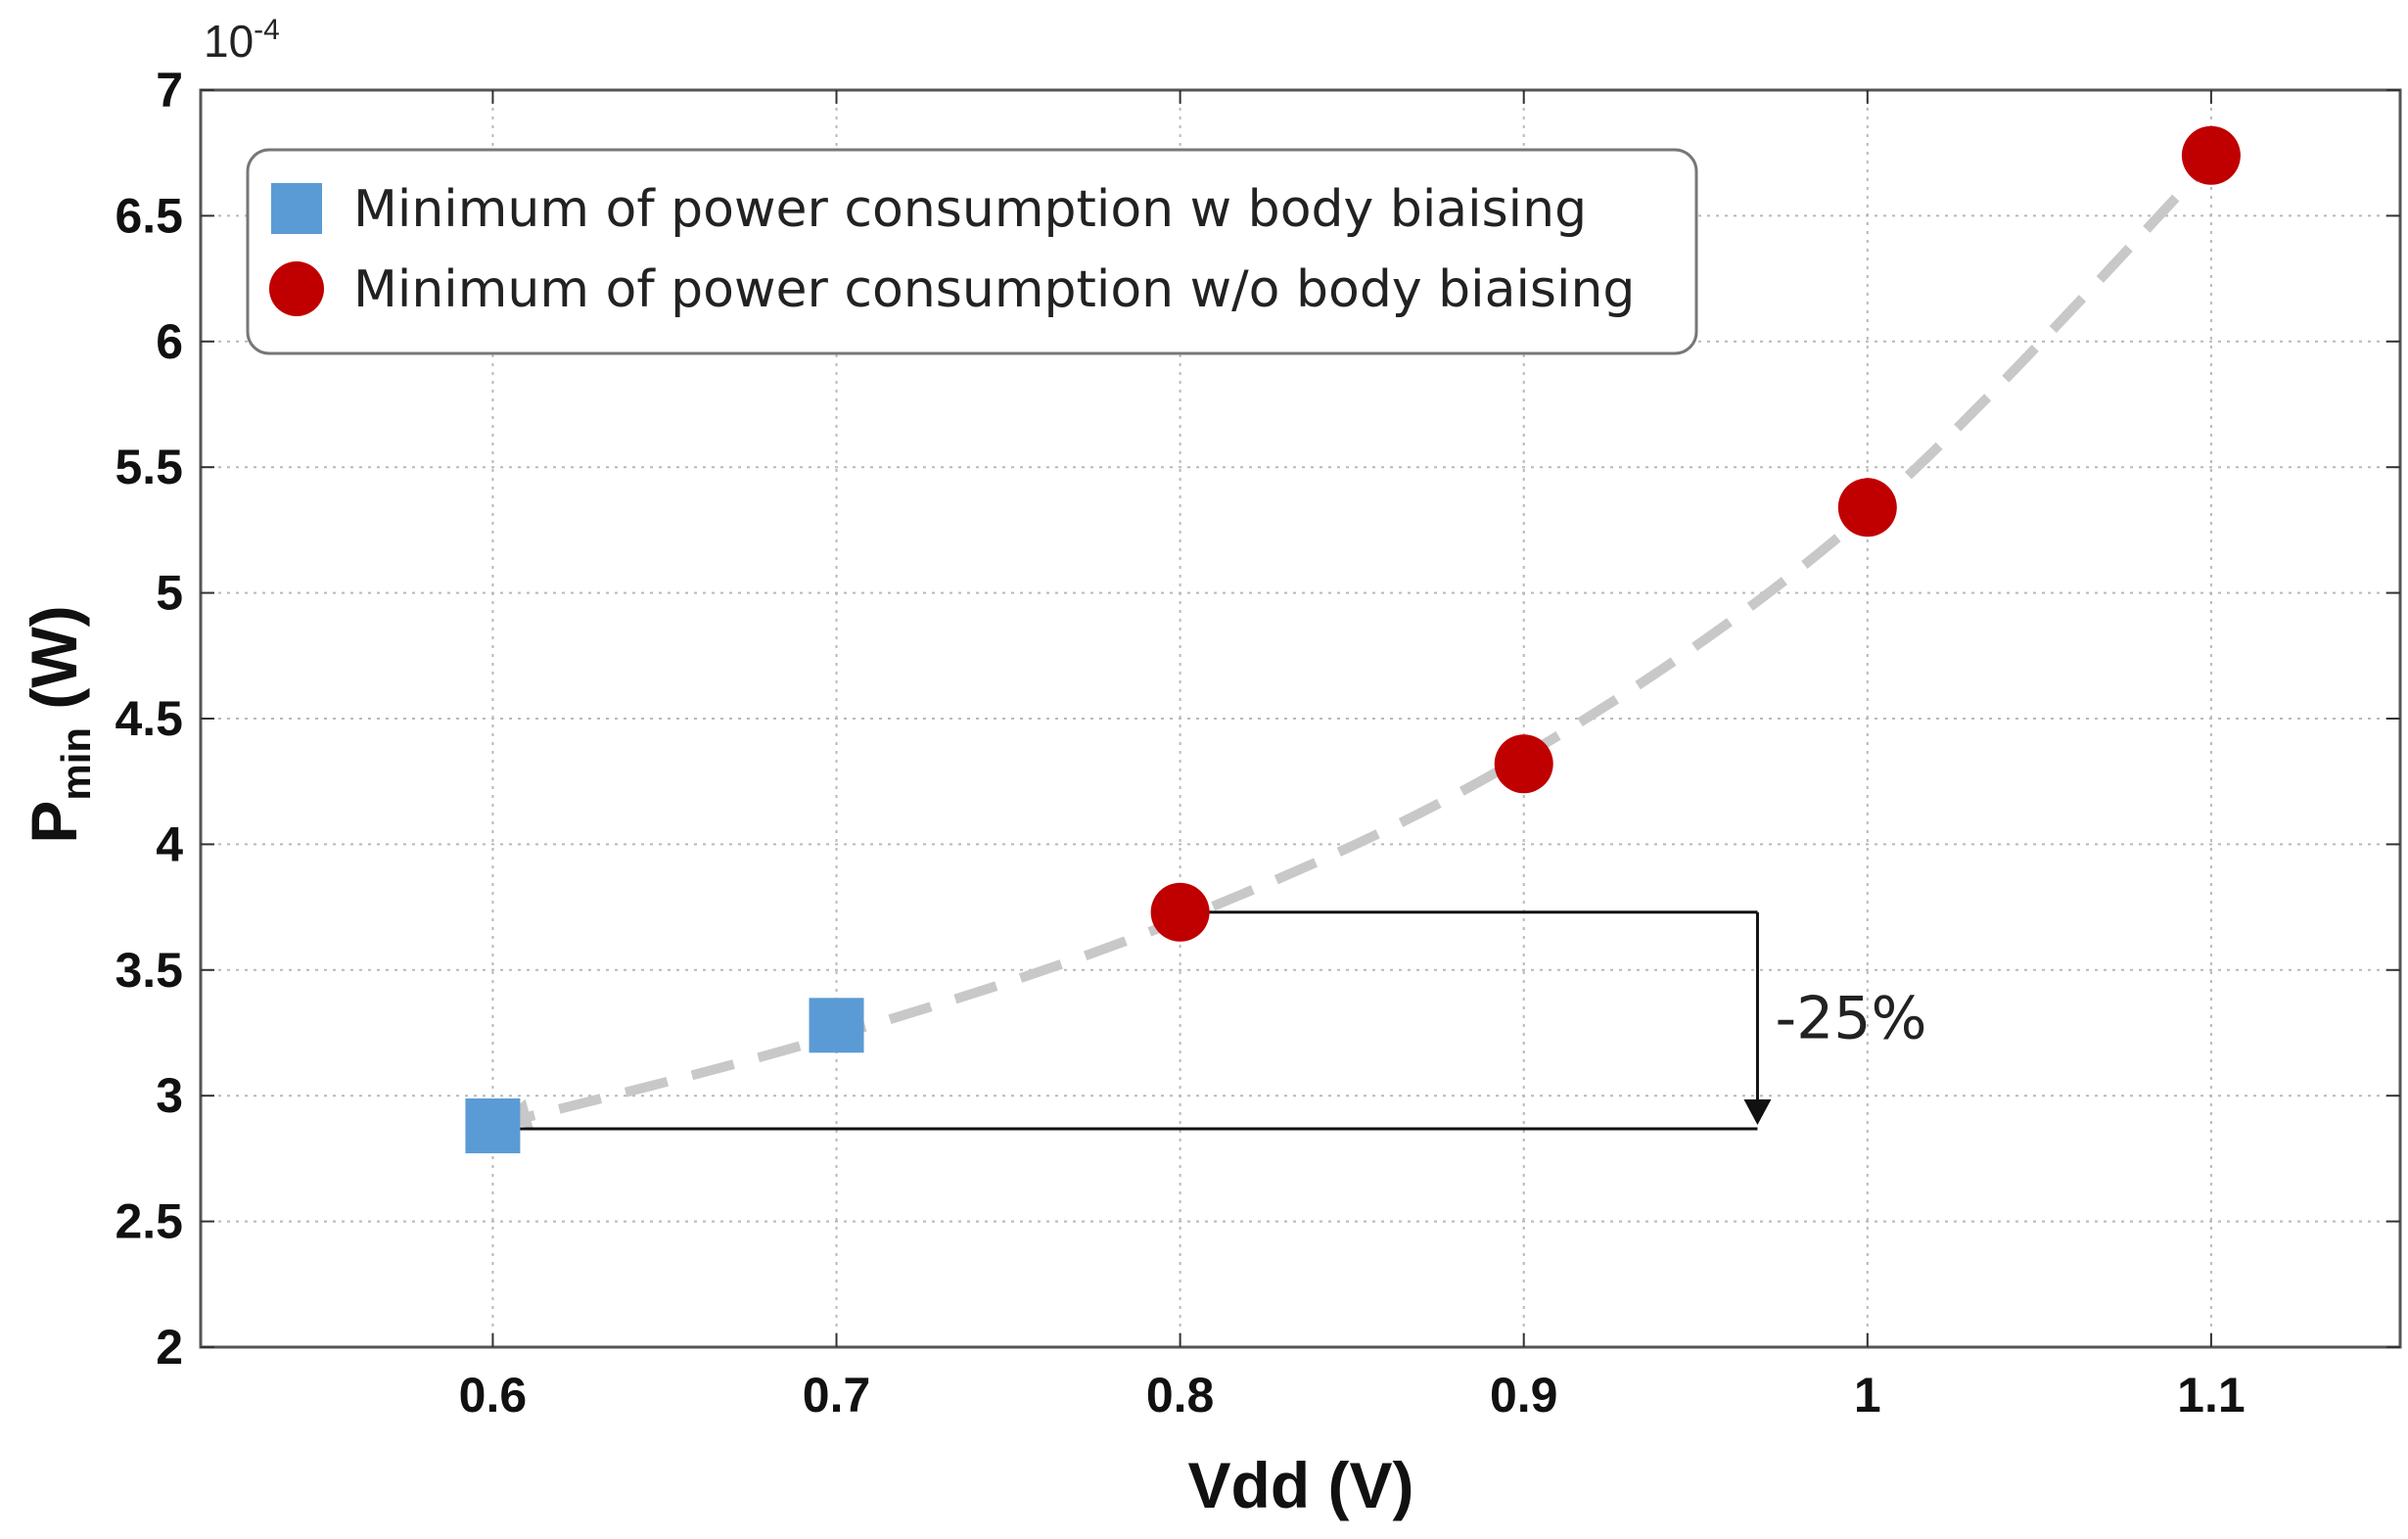 This screenshot has height=1539, width=2408. What do you see at coordinates (837, 1395) in the screenshot?
I see `x-tick-label: 0.7` at bounding box center [837, 1395].